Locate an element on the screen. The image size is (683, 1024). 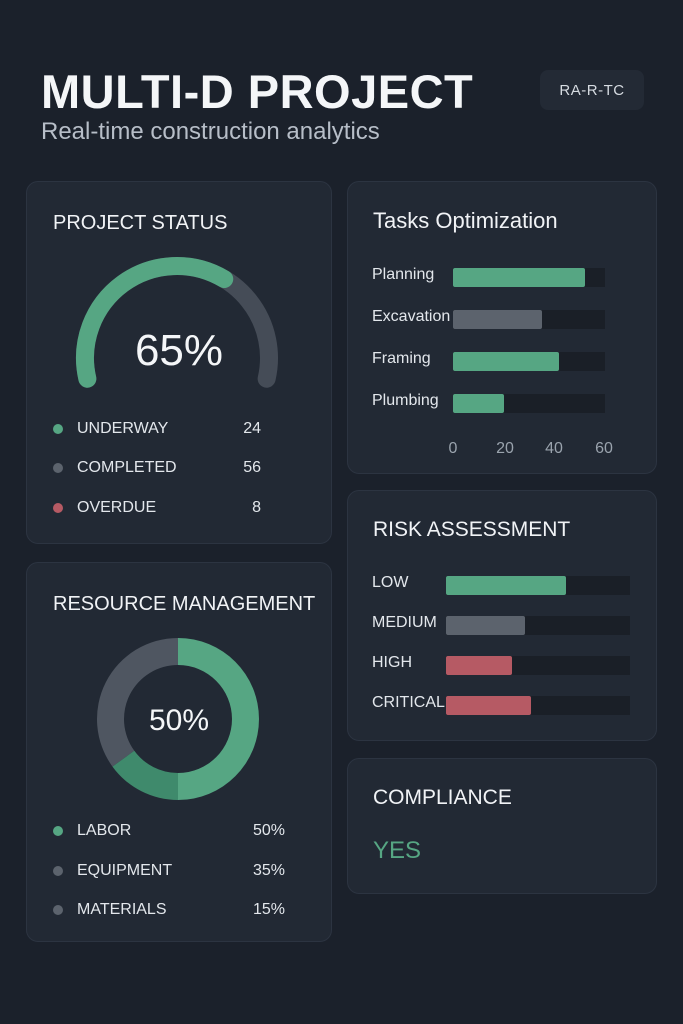
labor-dot is located at coordinates (58, 831).